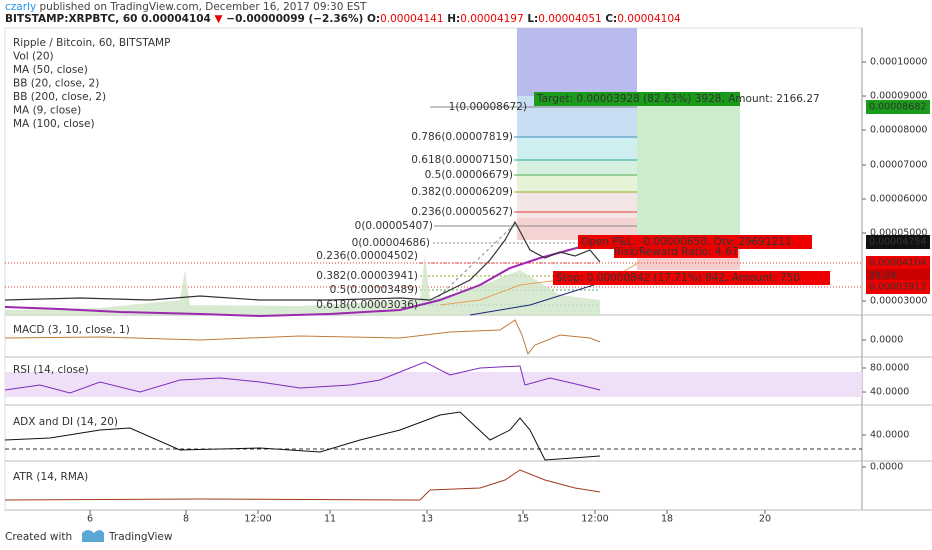 This screenshot has height=550, width=932. What do you see at coordinates (532, 19) in the screenshot?
I see `ohlc-label: L:` at bounding box center [532, 19].